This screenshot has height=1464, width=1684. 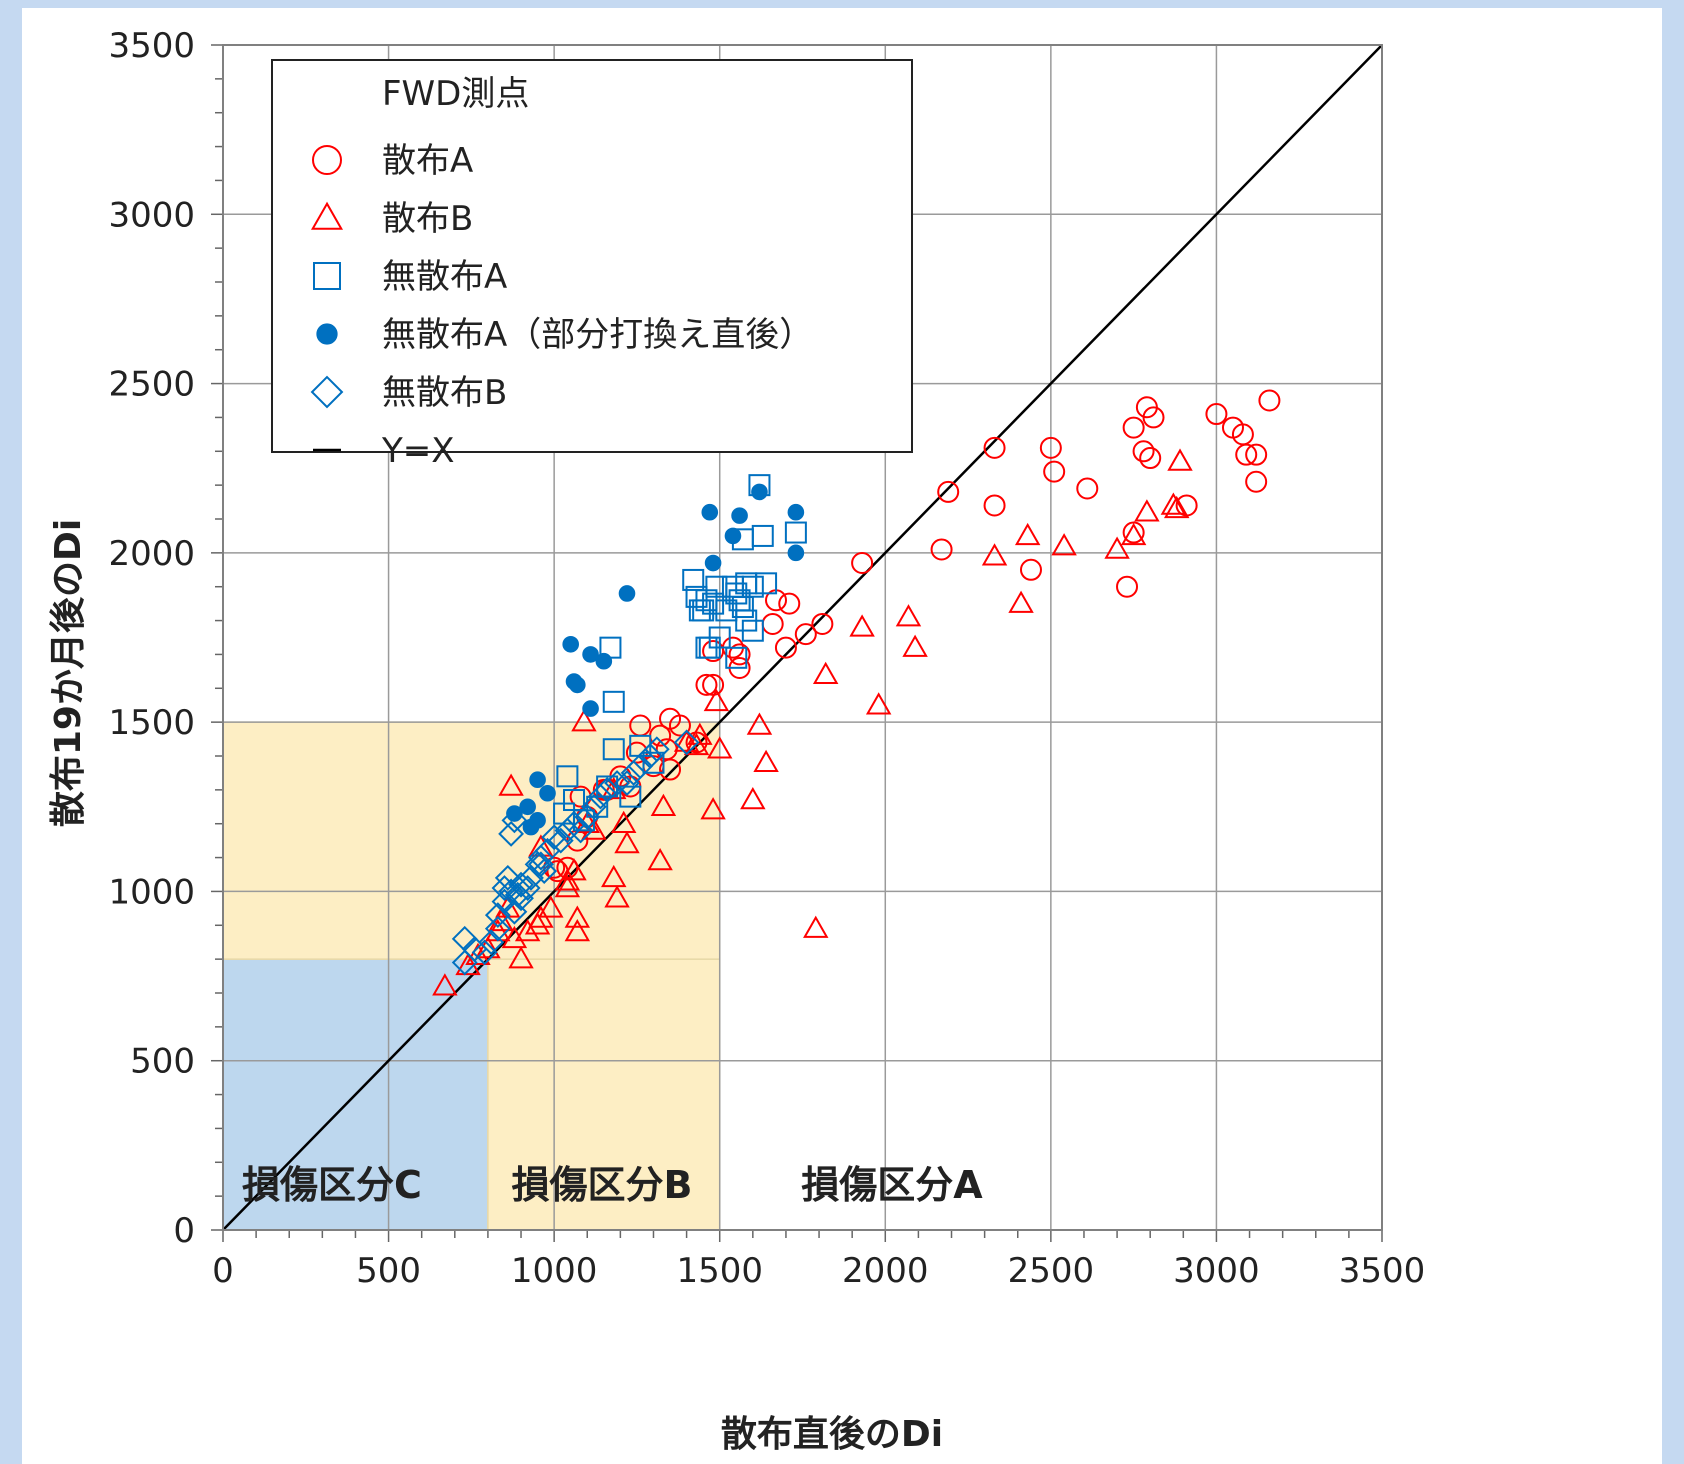 I want to click on region-label: 損傷区分B, so click(x=602, y=1185).